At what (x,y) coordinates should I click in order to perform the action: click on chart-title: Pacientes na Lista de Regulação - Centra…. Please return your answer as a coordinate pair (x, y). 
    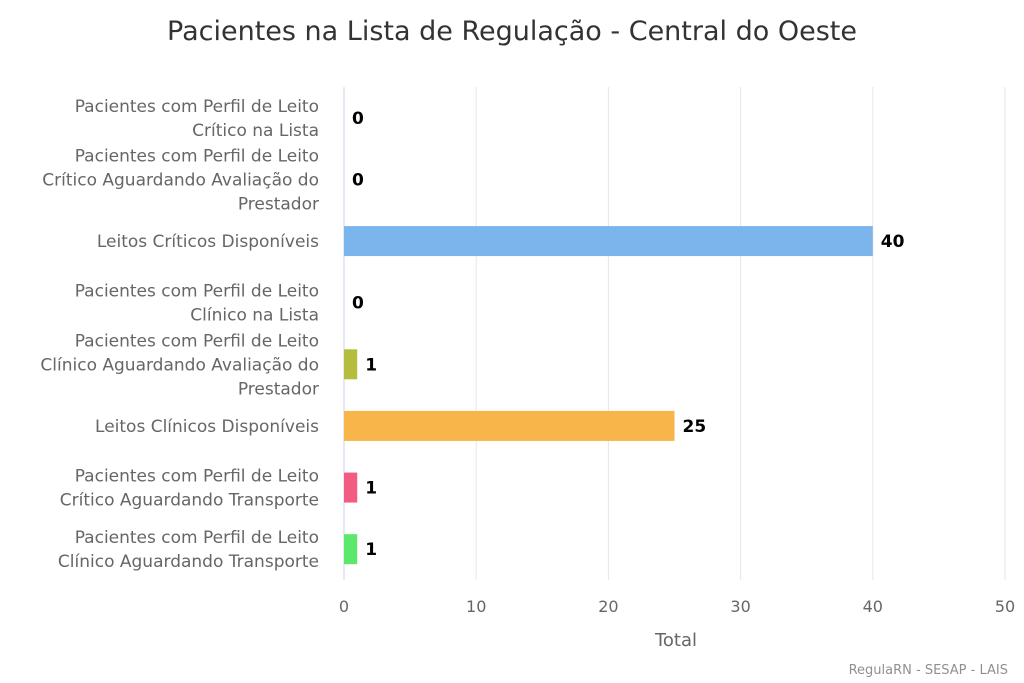
    Looking at the image, I should click on (512, 31).